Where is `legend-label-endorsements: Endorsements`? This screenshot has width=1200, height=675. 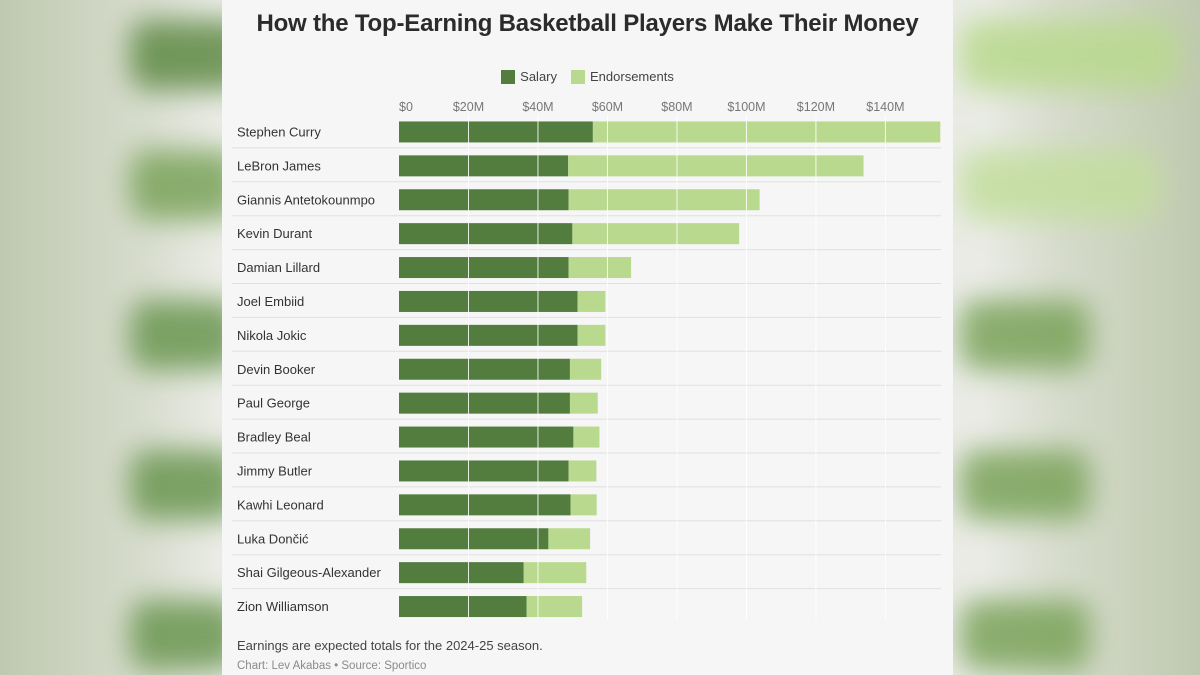 legend-label-endorsements: Endorsements is located at coordinates (632, 76).